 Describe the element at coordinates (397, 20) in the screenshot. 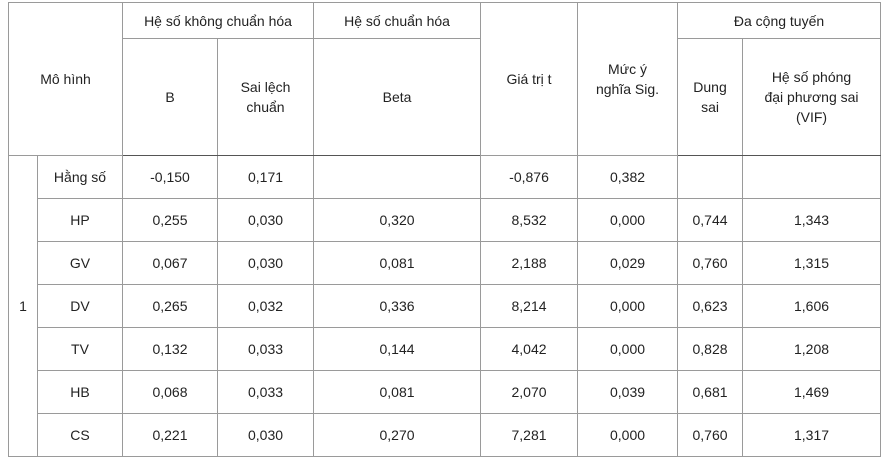

I see `header-standardized: Hệ số chuẩn hóa` at that location.